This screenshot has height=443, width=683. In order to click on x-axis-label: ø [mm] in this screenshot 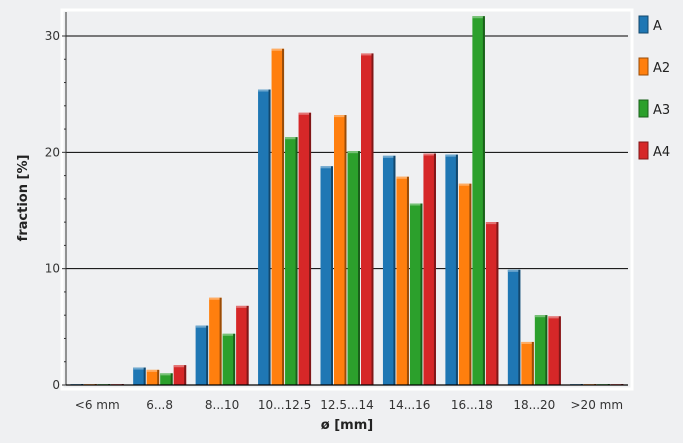, I will do `click(347, 425)`.